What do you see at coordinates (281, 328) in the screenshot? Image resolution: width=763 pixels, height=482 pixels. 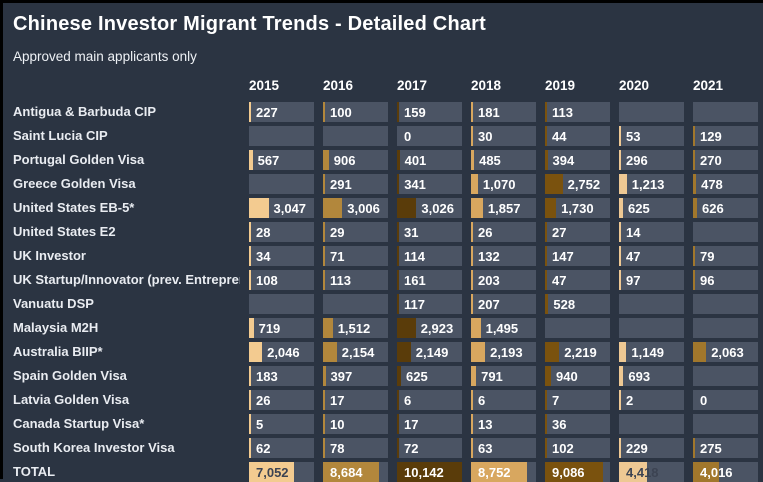 I see `value-cell: 719` at bounding box center [281, 328].